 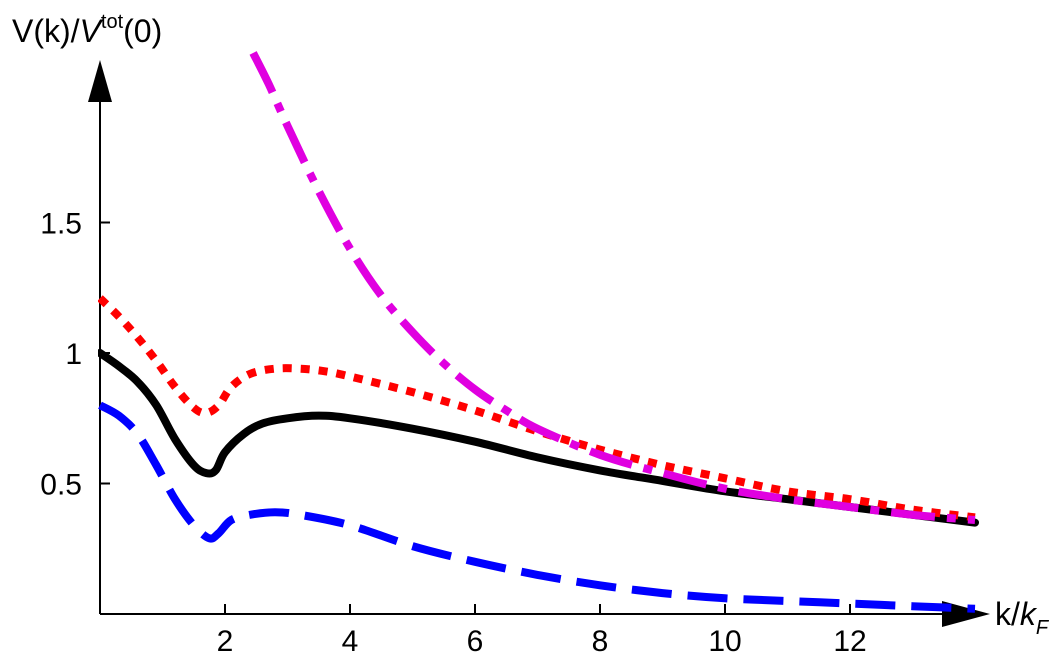 What do you see at coordinates (1022, 617) in the screenshot?
I see `x-axis-label: k/kF` at bounding box center [1022, 617].